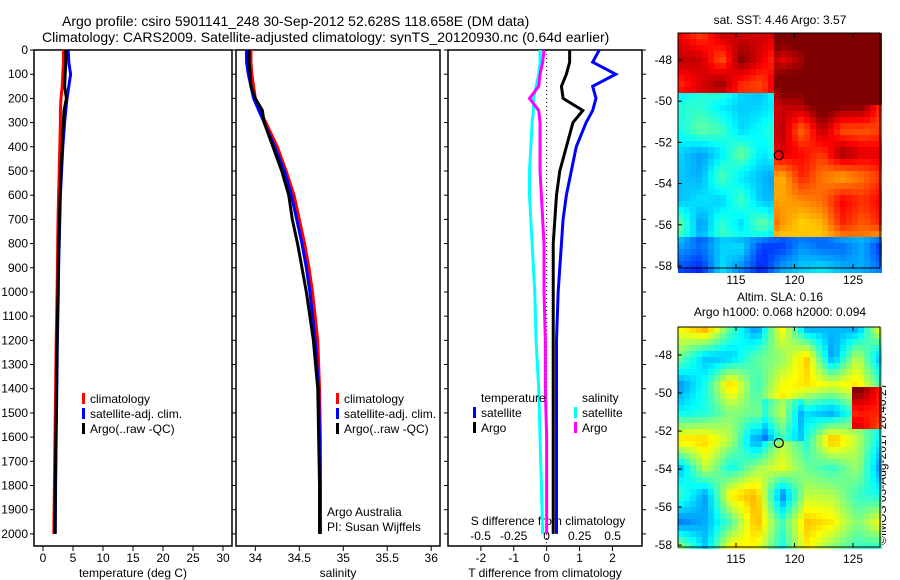 Image resolution: width=900 pixels, height=580 pixels. I want to click on series-line-t-argo, so click(568, 292).